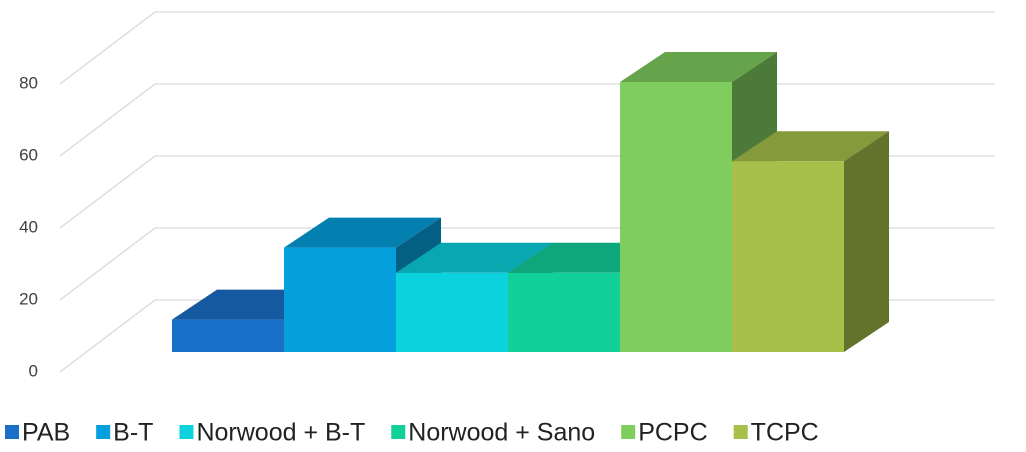 This screenshot has width=1026, height=452. Describe the element at coordinates (866, 241) in the screenshot. I see `bar-side` at that location.